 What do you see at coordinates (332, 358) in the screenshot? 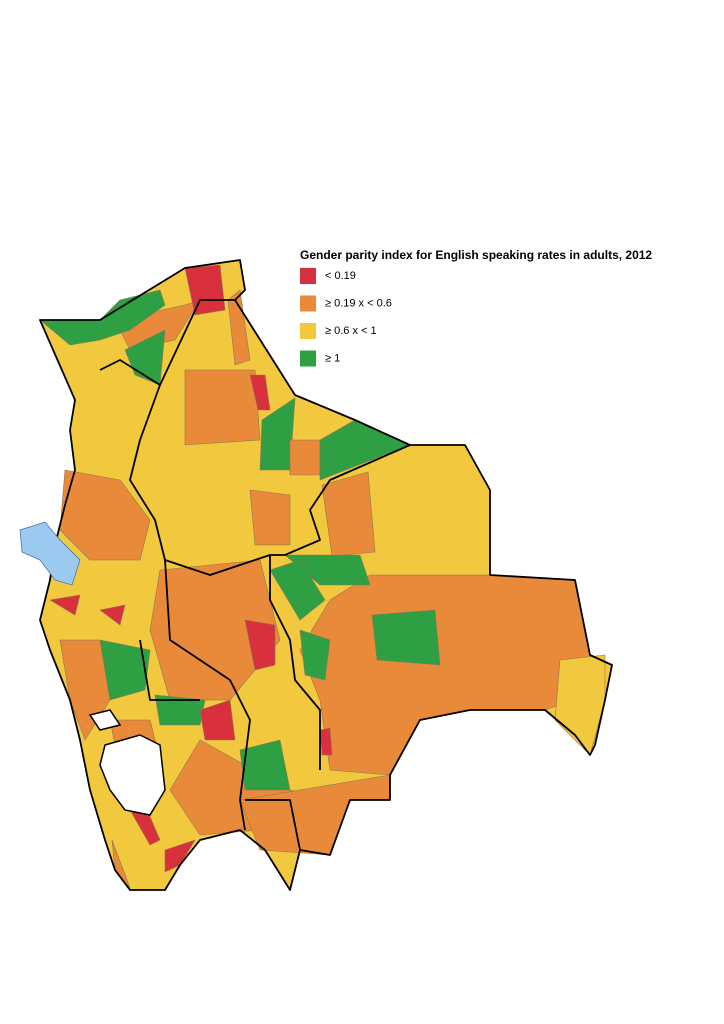
I see `legend-label: ≥ 1` at bounding box center [332, 358].